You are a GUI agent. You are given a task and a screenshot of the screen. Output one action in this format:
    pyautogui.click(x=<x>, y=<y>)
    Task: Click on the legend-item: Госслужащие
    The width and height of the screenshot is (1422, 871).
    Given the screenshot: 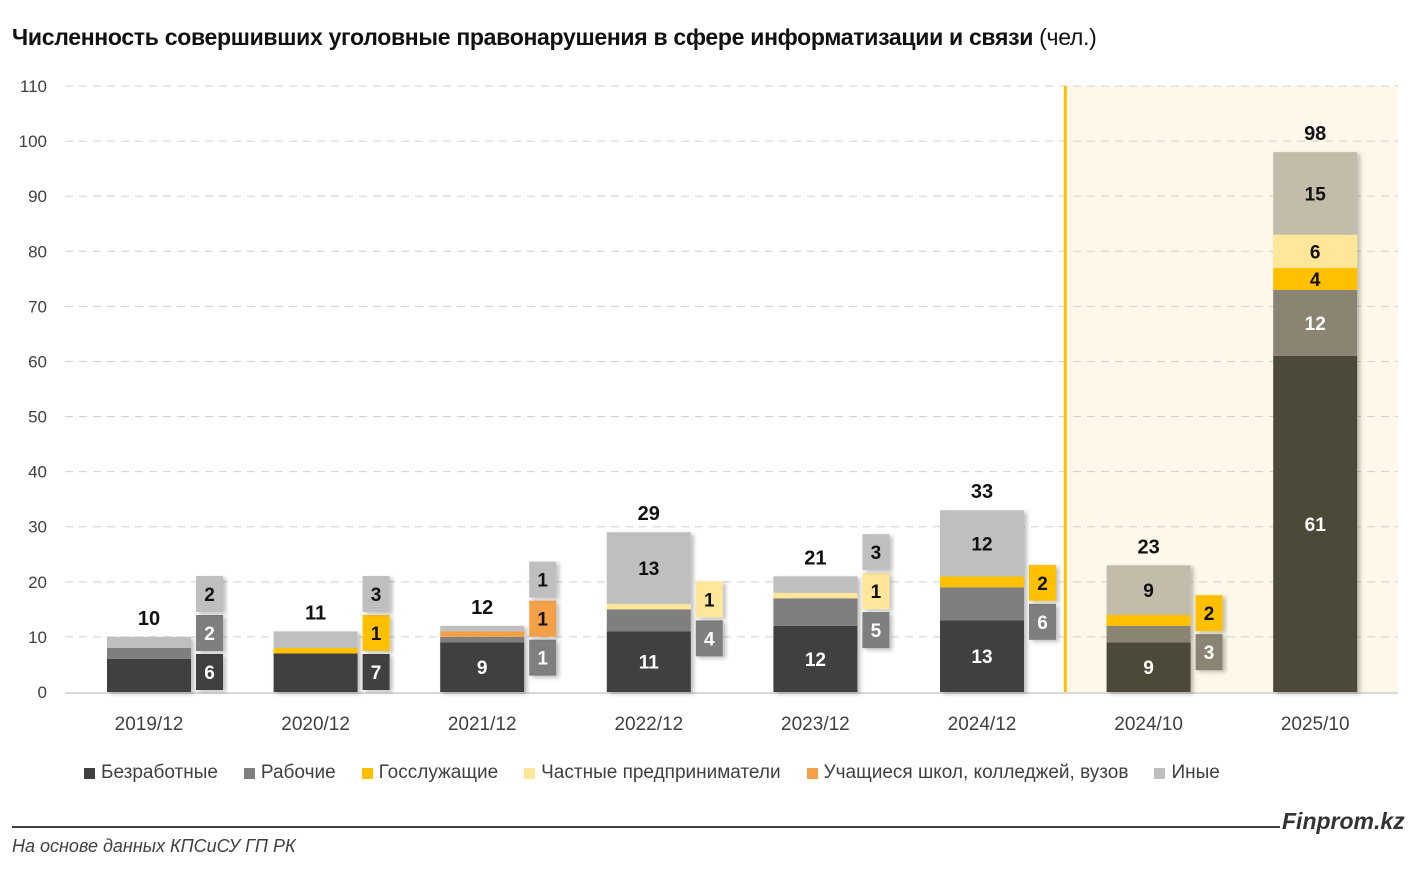 What is the action you would take?
    pyautogui.click(x=430, y=773)
    